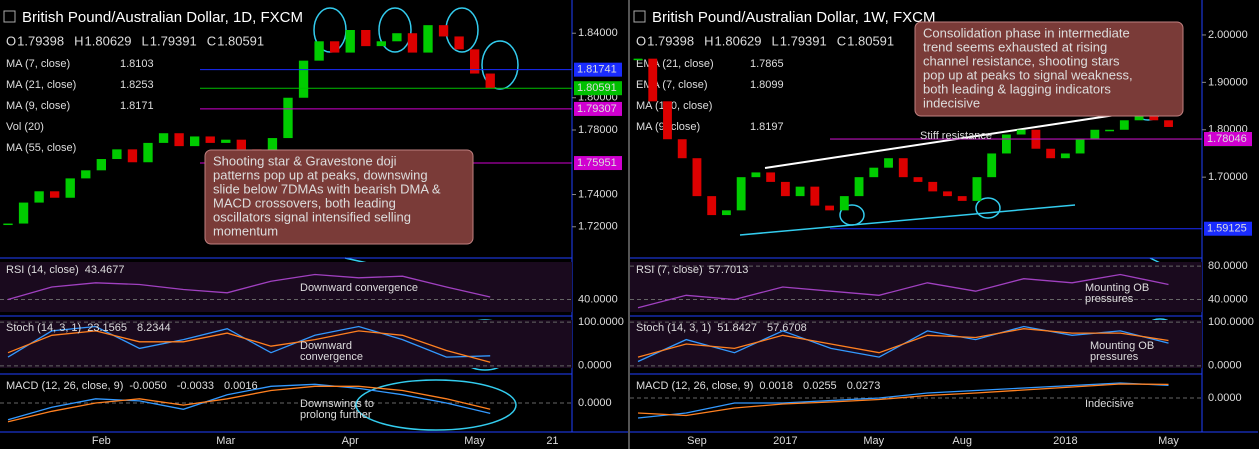  Describe the element at coordinates (1065, 441) in the screenshot. I see `x-tick-label: 2018` at that location.